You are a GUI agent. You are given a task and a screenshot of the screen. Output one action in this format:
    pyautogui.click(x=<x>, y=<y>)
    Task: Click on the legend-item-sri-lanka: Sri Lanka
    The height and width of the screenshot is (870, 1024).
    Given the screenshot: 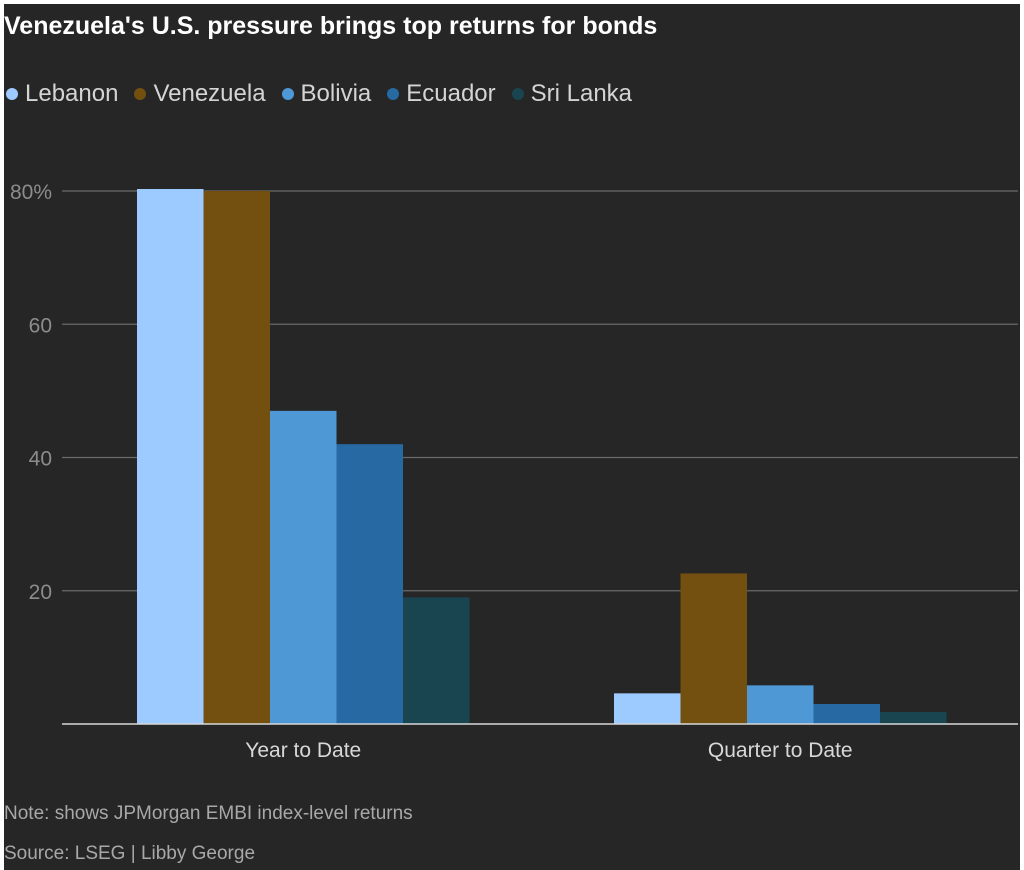 What is the action you would take?
    pyautogui.click(x=572, y=94)
    